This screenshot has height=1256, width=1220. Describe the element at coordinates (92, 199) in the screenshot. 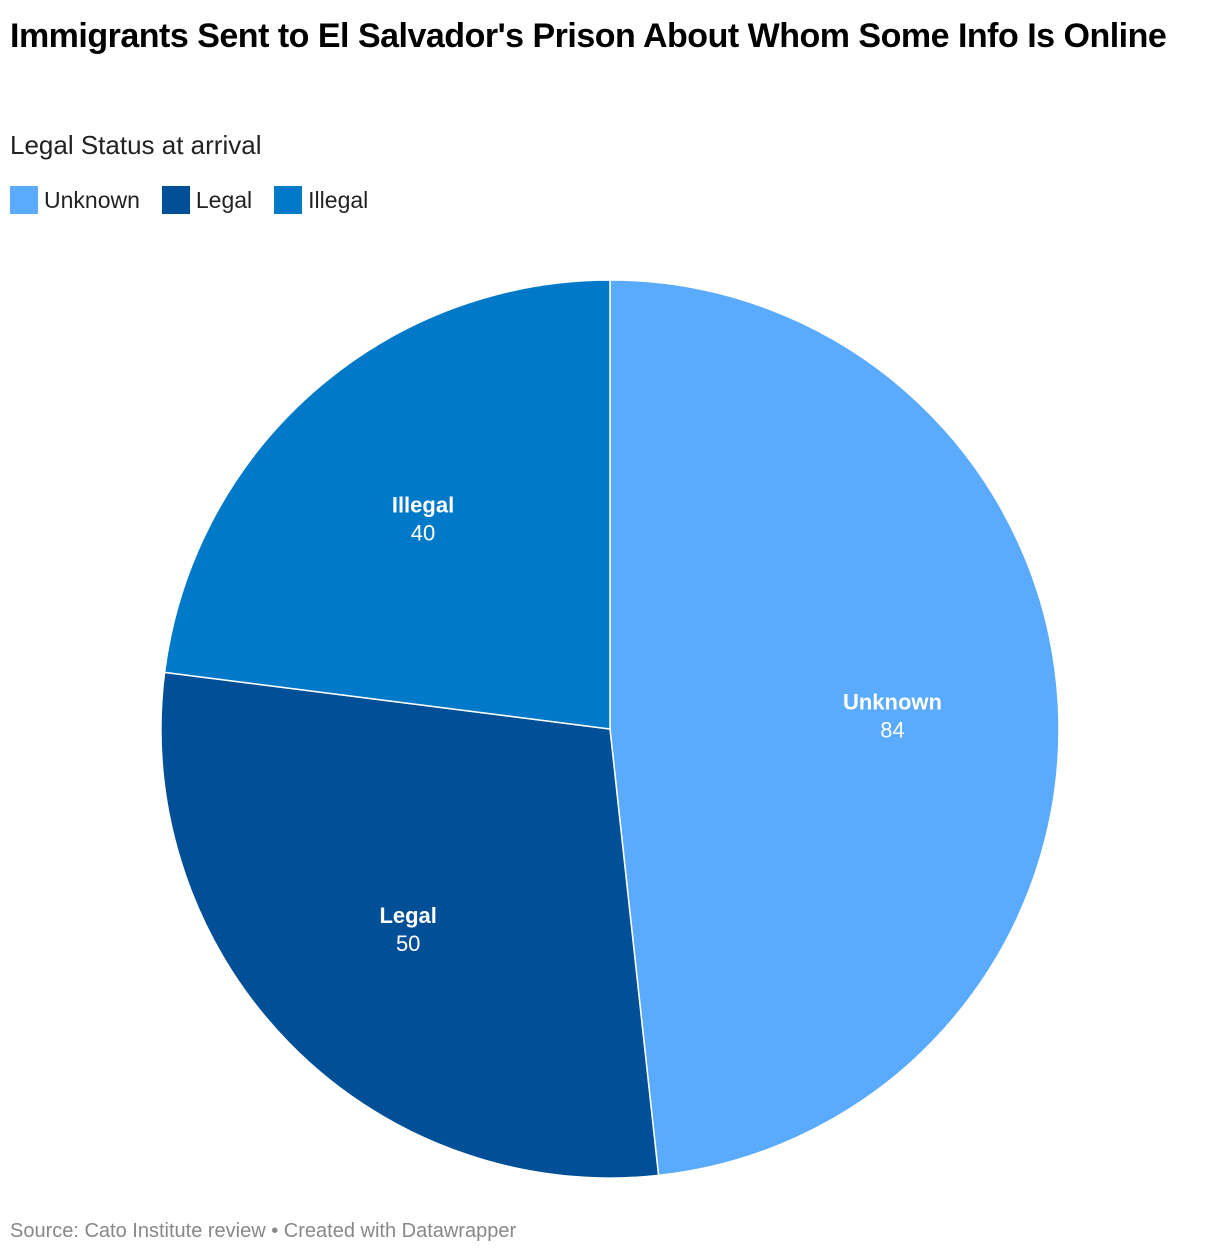

I see `legend-label-unknown: Unknown` at that location.